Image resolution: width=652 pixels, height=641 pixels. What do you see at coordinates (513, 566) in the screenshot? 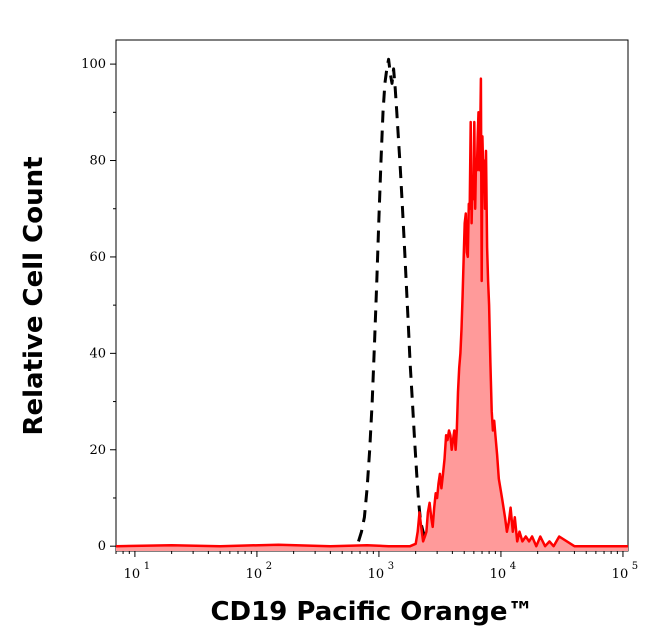
I see `x-tick-exponent: 4` at bounding box center [513, 566].